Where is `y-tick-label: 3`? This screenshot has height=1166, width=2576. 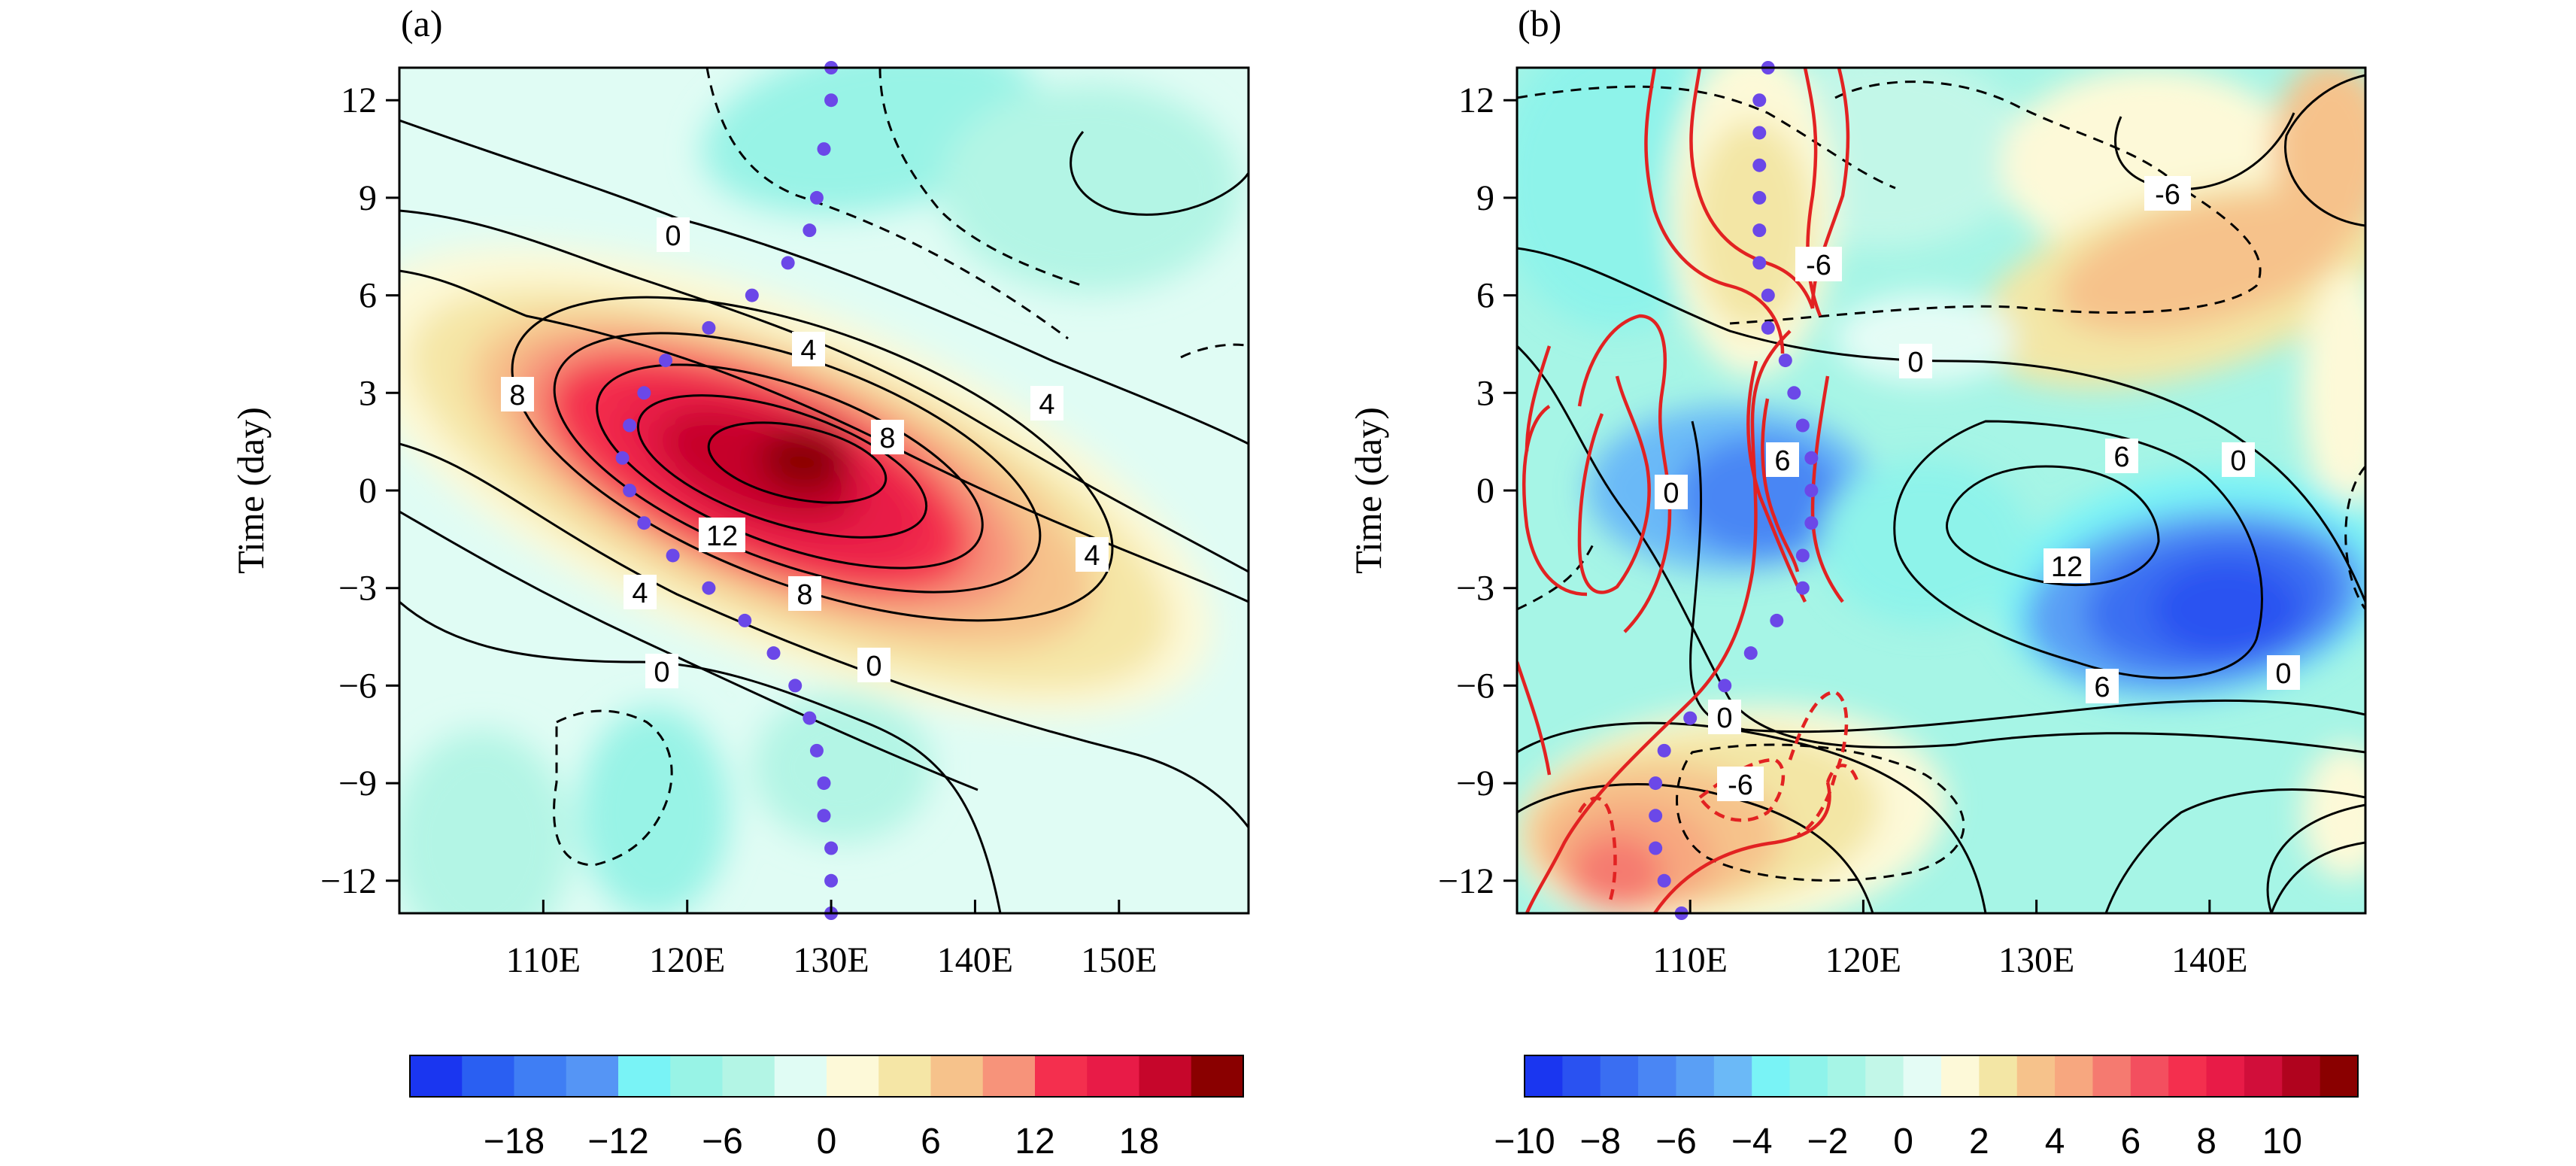
y-tick-label: 3 is located at coordinates (1485, 393).